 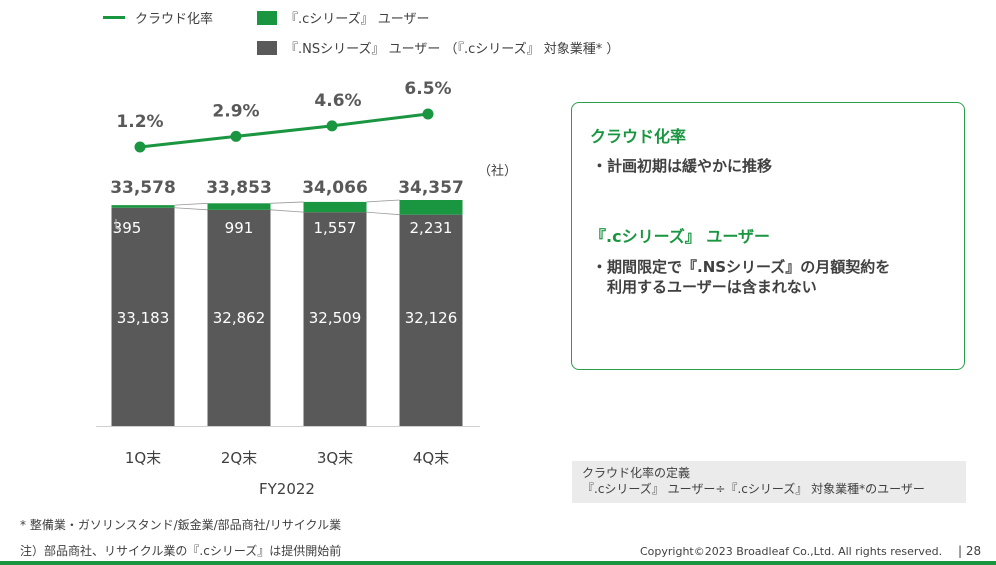 I want to click on cloud-rate-line, so click(x=284, y=130).